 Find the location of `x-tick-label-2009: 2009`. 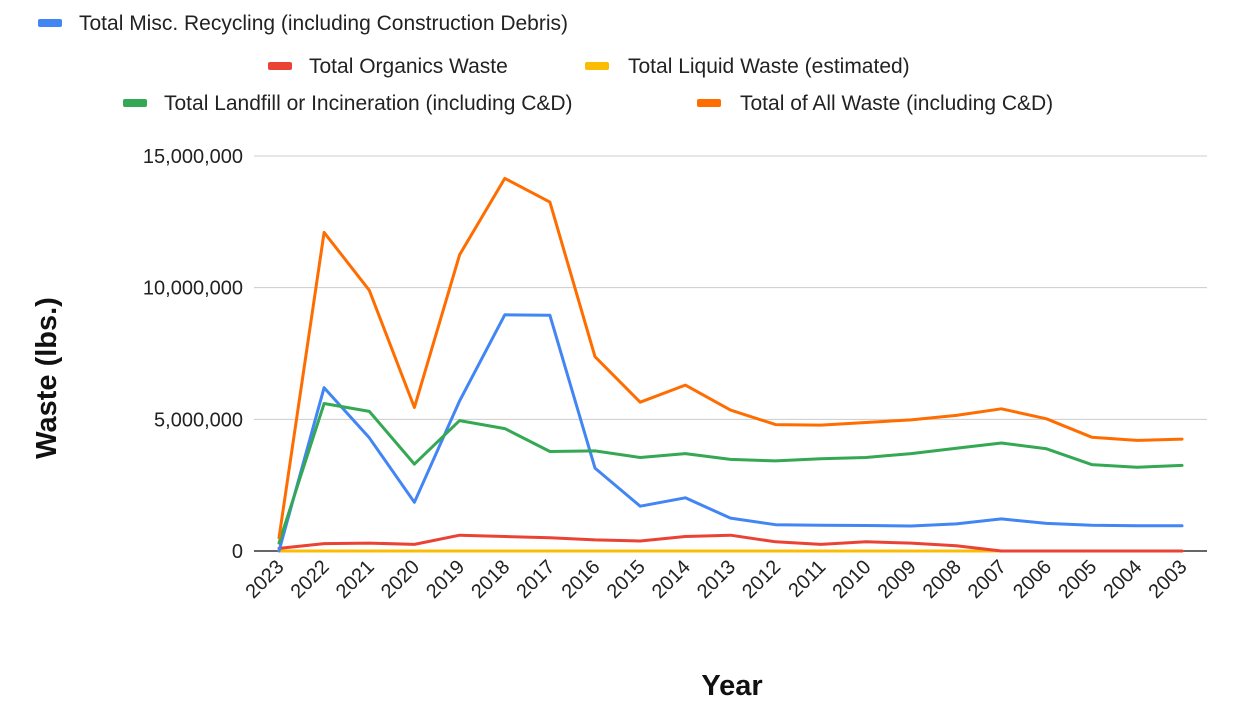

x-tick-label-2009: 2009 is located at coordinates (897, 579).